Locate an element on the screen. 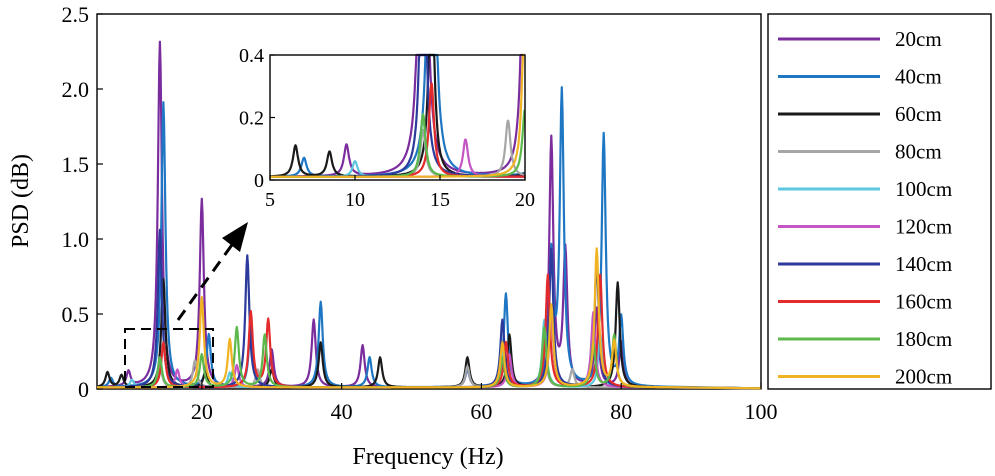  zoom-arrow-head is located at coordinates (235, 237).